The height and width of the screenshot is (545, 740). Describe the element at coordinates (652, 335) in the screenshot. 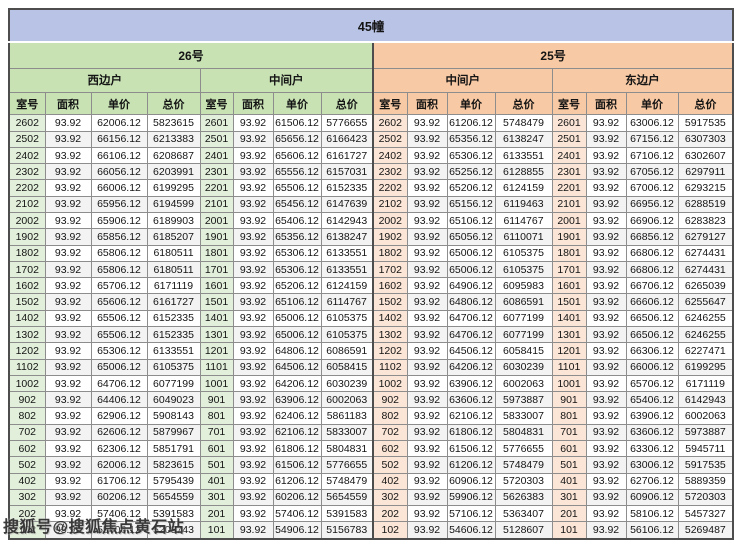

I see `unit-price-cell: 66506.12` at that location.